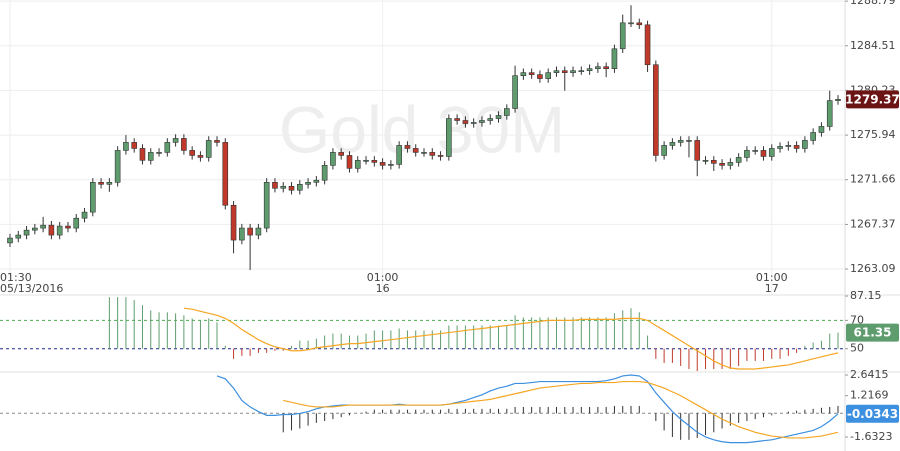 The width and height of the screenshot is (900, 451). I want to click on x-tick-label: 01:30, so click(16, 277).